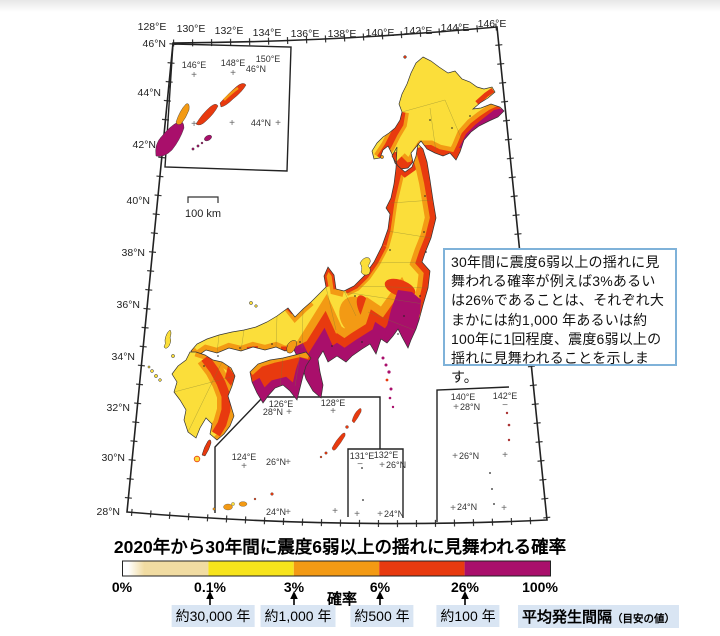 The image size is (720, 636). Describe the element at coordinates (210, 587) in the screenshot. I see `percent-label-0-1: 0.1%` at that location.